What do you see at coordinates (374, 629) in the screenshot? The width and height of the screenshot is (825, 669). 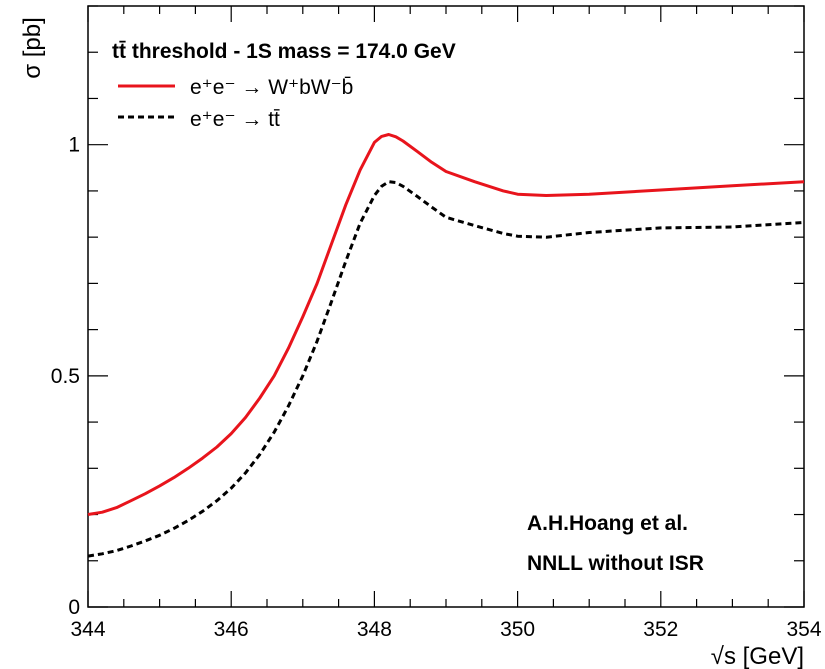 I see `x-tick-label: 348` at bounding box center [374, 629].